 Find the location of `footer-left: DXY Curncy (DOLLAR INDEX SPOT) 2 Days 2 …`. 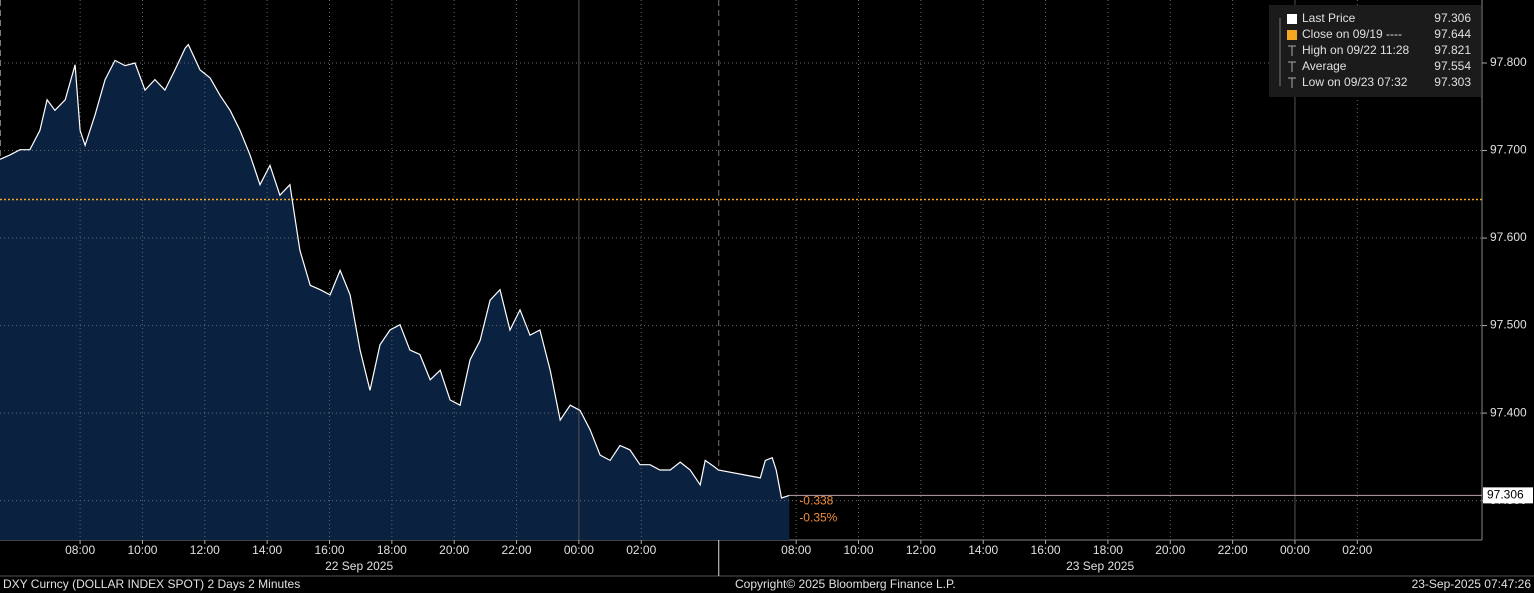

footer-left: DXY Curncy (DOLLAR INDEX SPOT) 2 Days 2 … is located at coordinates (151, 584).